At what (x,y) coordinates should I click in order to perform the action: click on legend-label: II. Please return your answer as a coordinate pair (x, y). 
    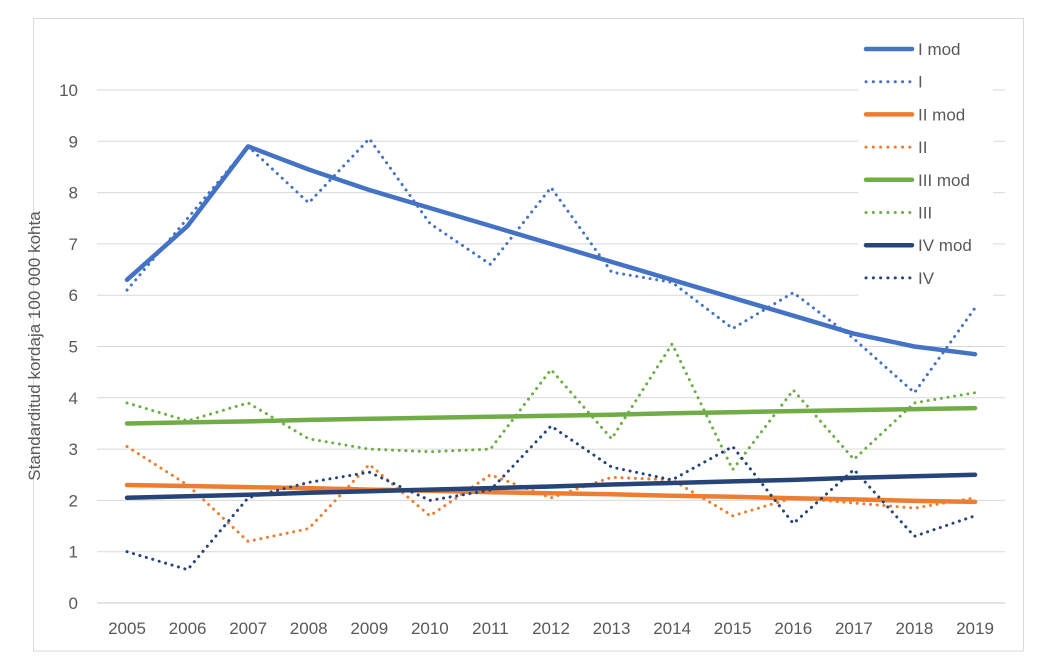
    Looking at the image, I should click on (922, 147).